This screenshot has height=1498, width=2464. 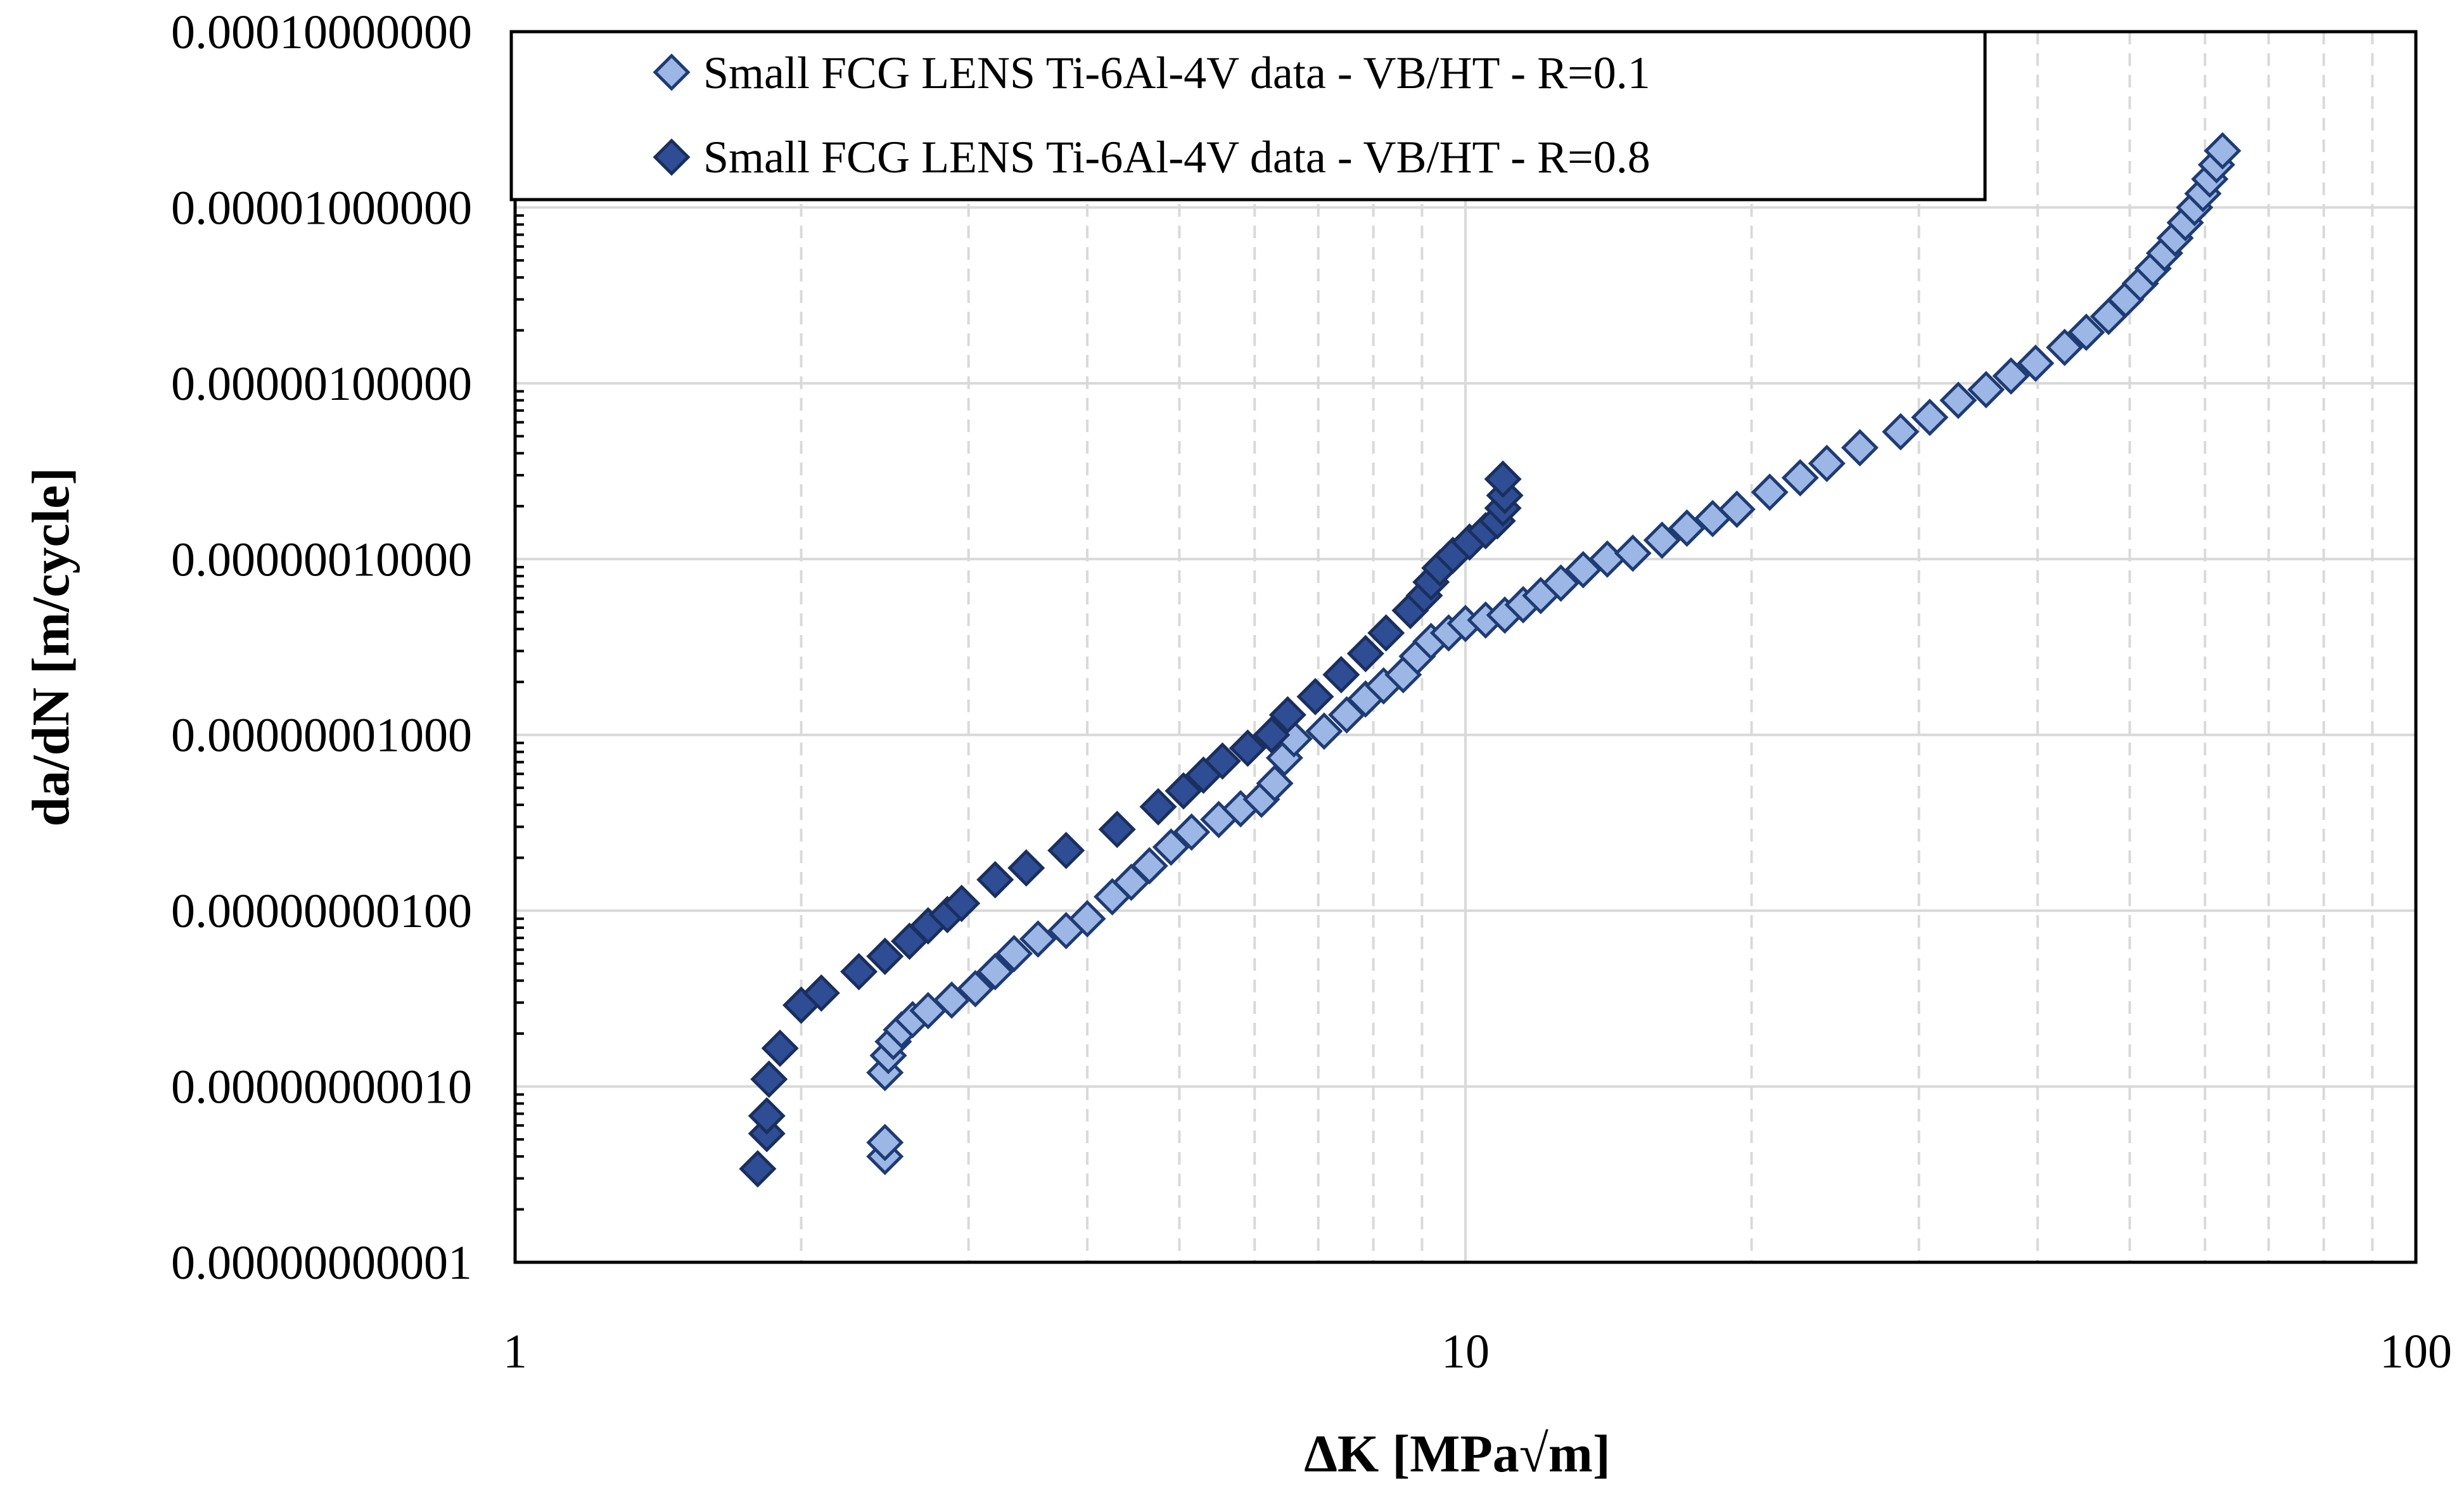 What do you see at coordinates (321, 1087) in the screenshot?
I see `y-tick-label: 0.00000000010` at bounding box center [321, 1087].